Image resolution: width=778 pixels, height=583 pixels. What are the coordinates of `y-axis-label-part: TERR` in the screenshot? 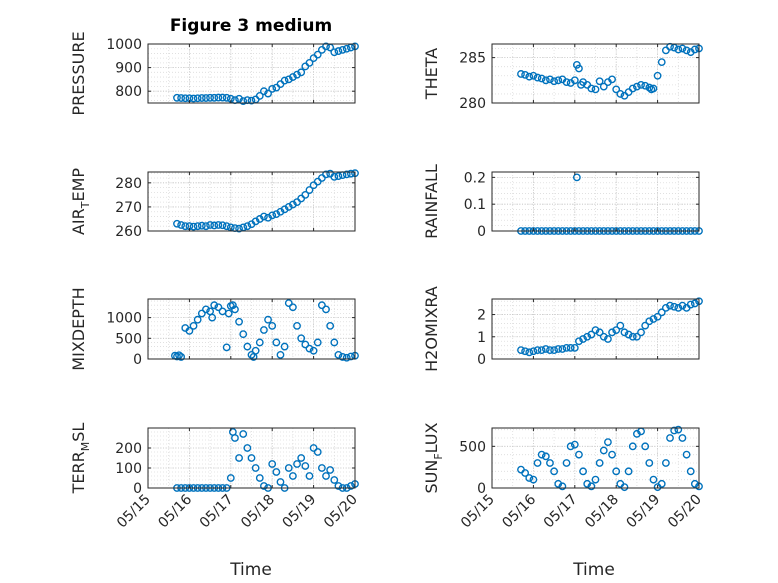 It's located at (78, 472).